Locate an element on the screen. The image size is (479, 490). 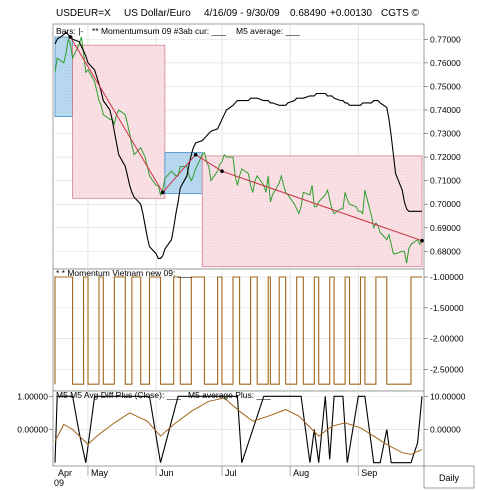
year-label: 09 is located at coordinates (59, 483).